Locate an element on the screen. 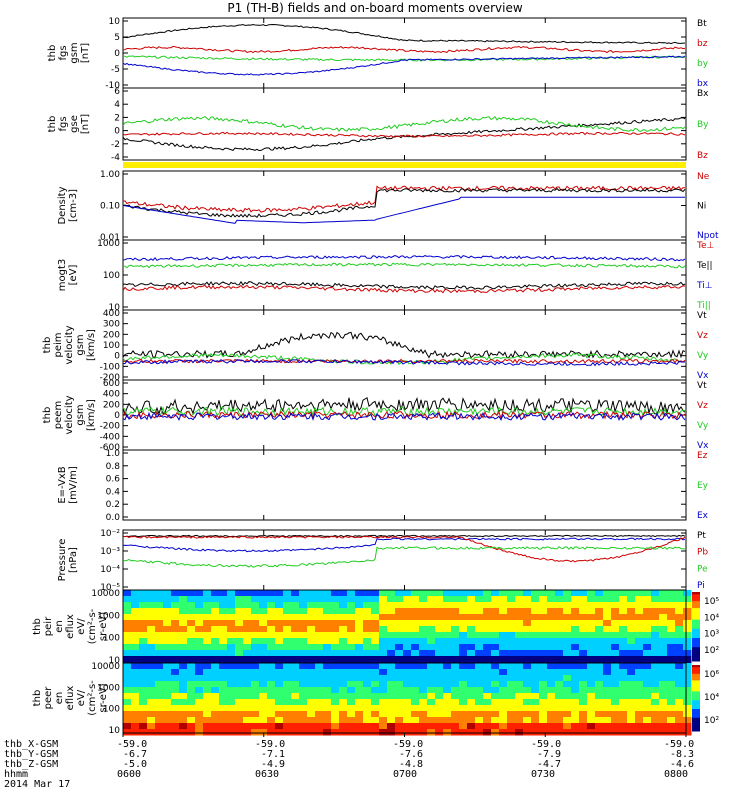 The height and width of the screenshot is (800, 750). series-Ne is located at coordinates (403, 199).